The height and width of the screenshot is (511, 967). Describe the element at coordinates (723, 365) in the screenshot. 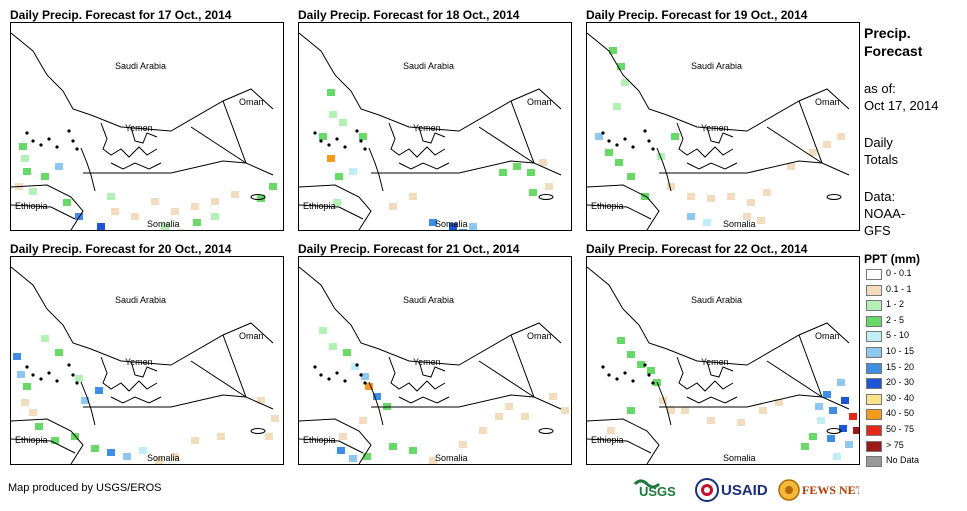

I see `map-svg` at that location.